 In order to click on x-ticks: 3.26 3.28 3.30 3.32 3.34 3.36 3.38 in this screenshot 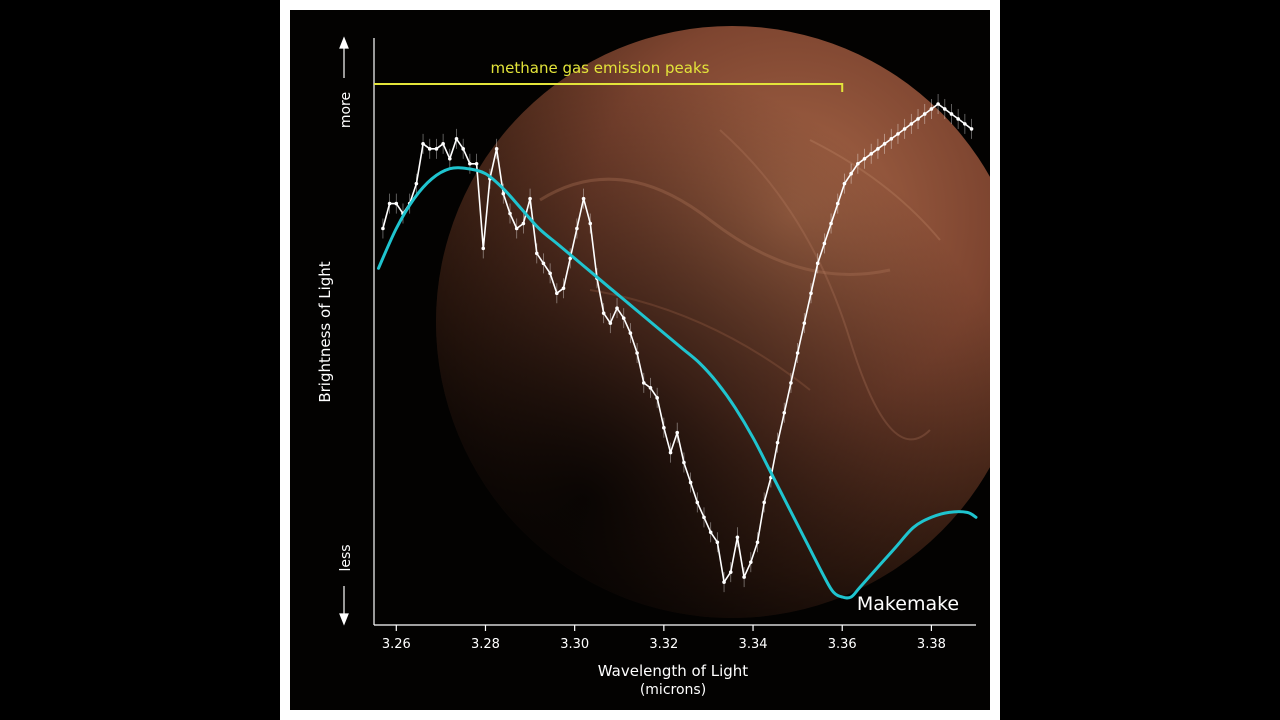, I will do `click(664, 638)`.